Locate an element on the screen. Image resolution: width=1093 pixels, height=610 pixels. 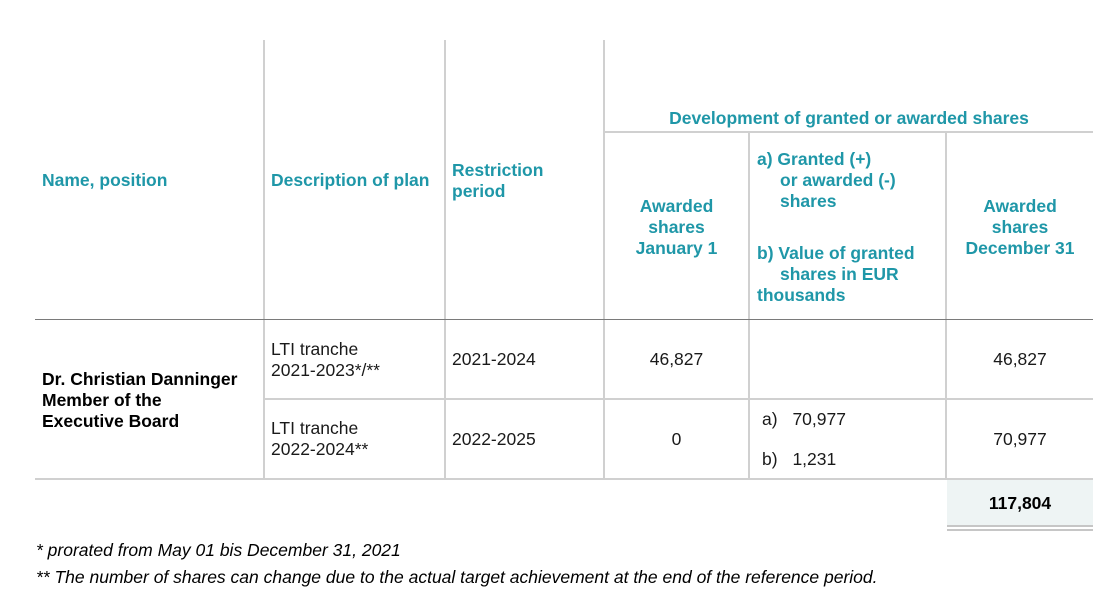
row1-period: 2021-2024 is located at coordinates (494, 359).